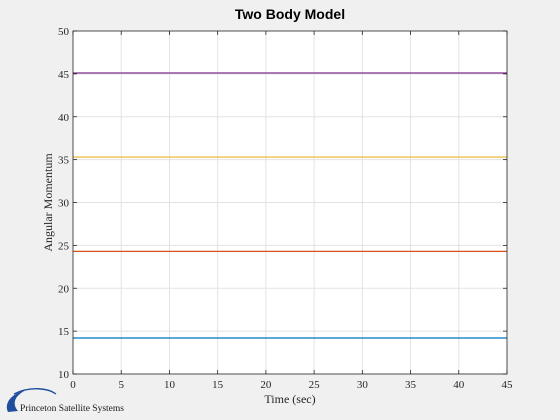 The image size is (560, 420). I want to click on chart-title: Two Body Model, so click(290, 14).